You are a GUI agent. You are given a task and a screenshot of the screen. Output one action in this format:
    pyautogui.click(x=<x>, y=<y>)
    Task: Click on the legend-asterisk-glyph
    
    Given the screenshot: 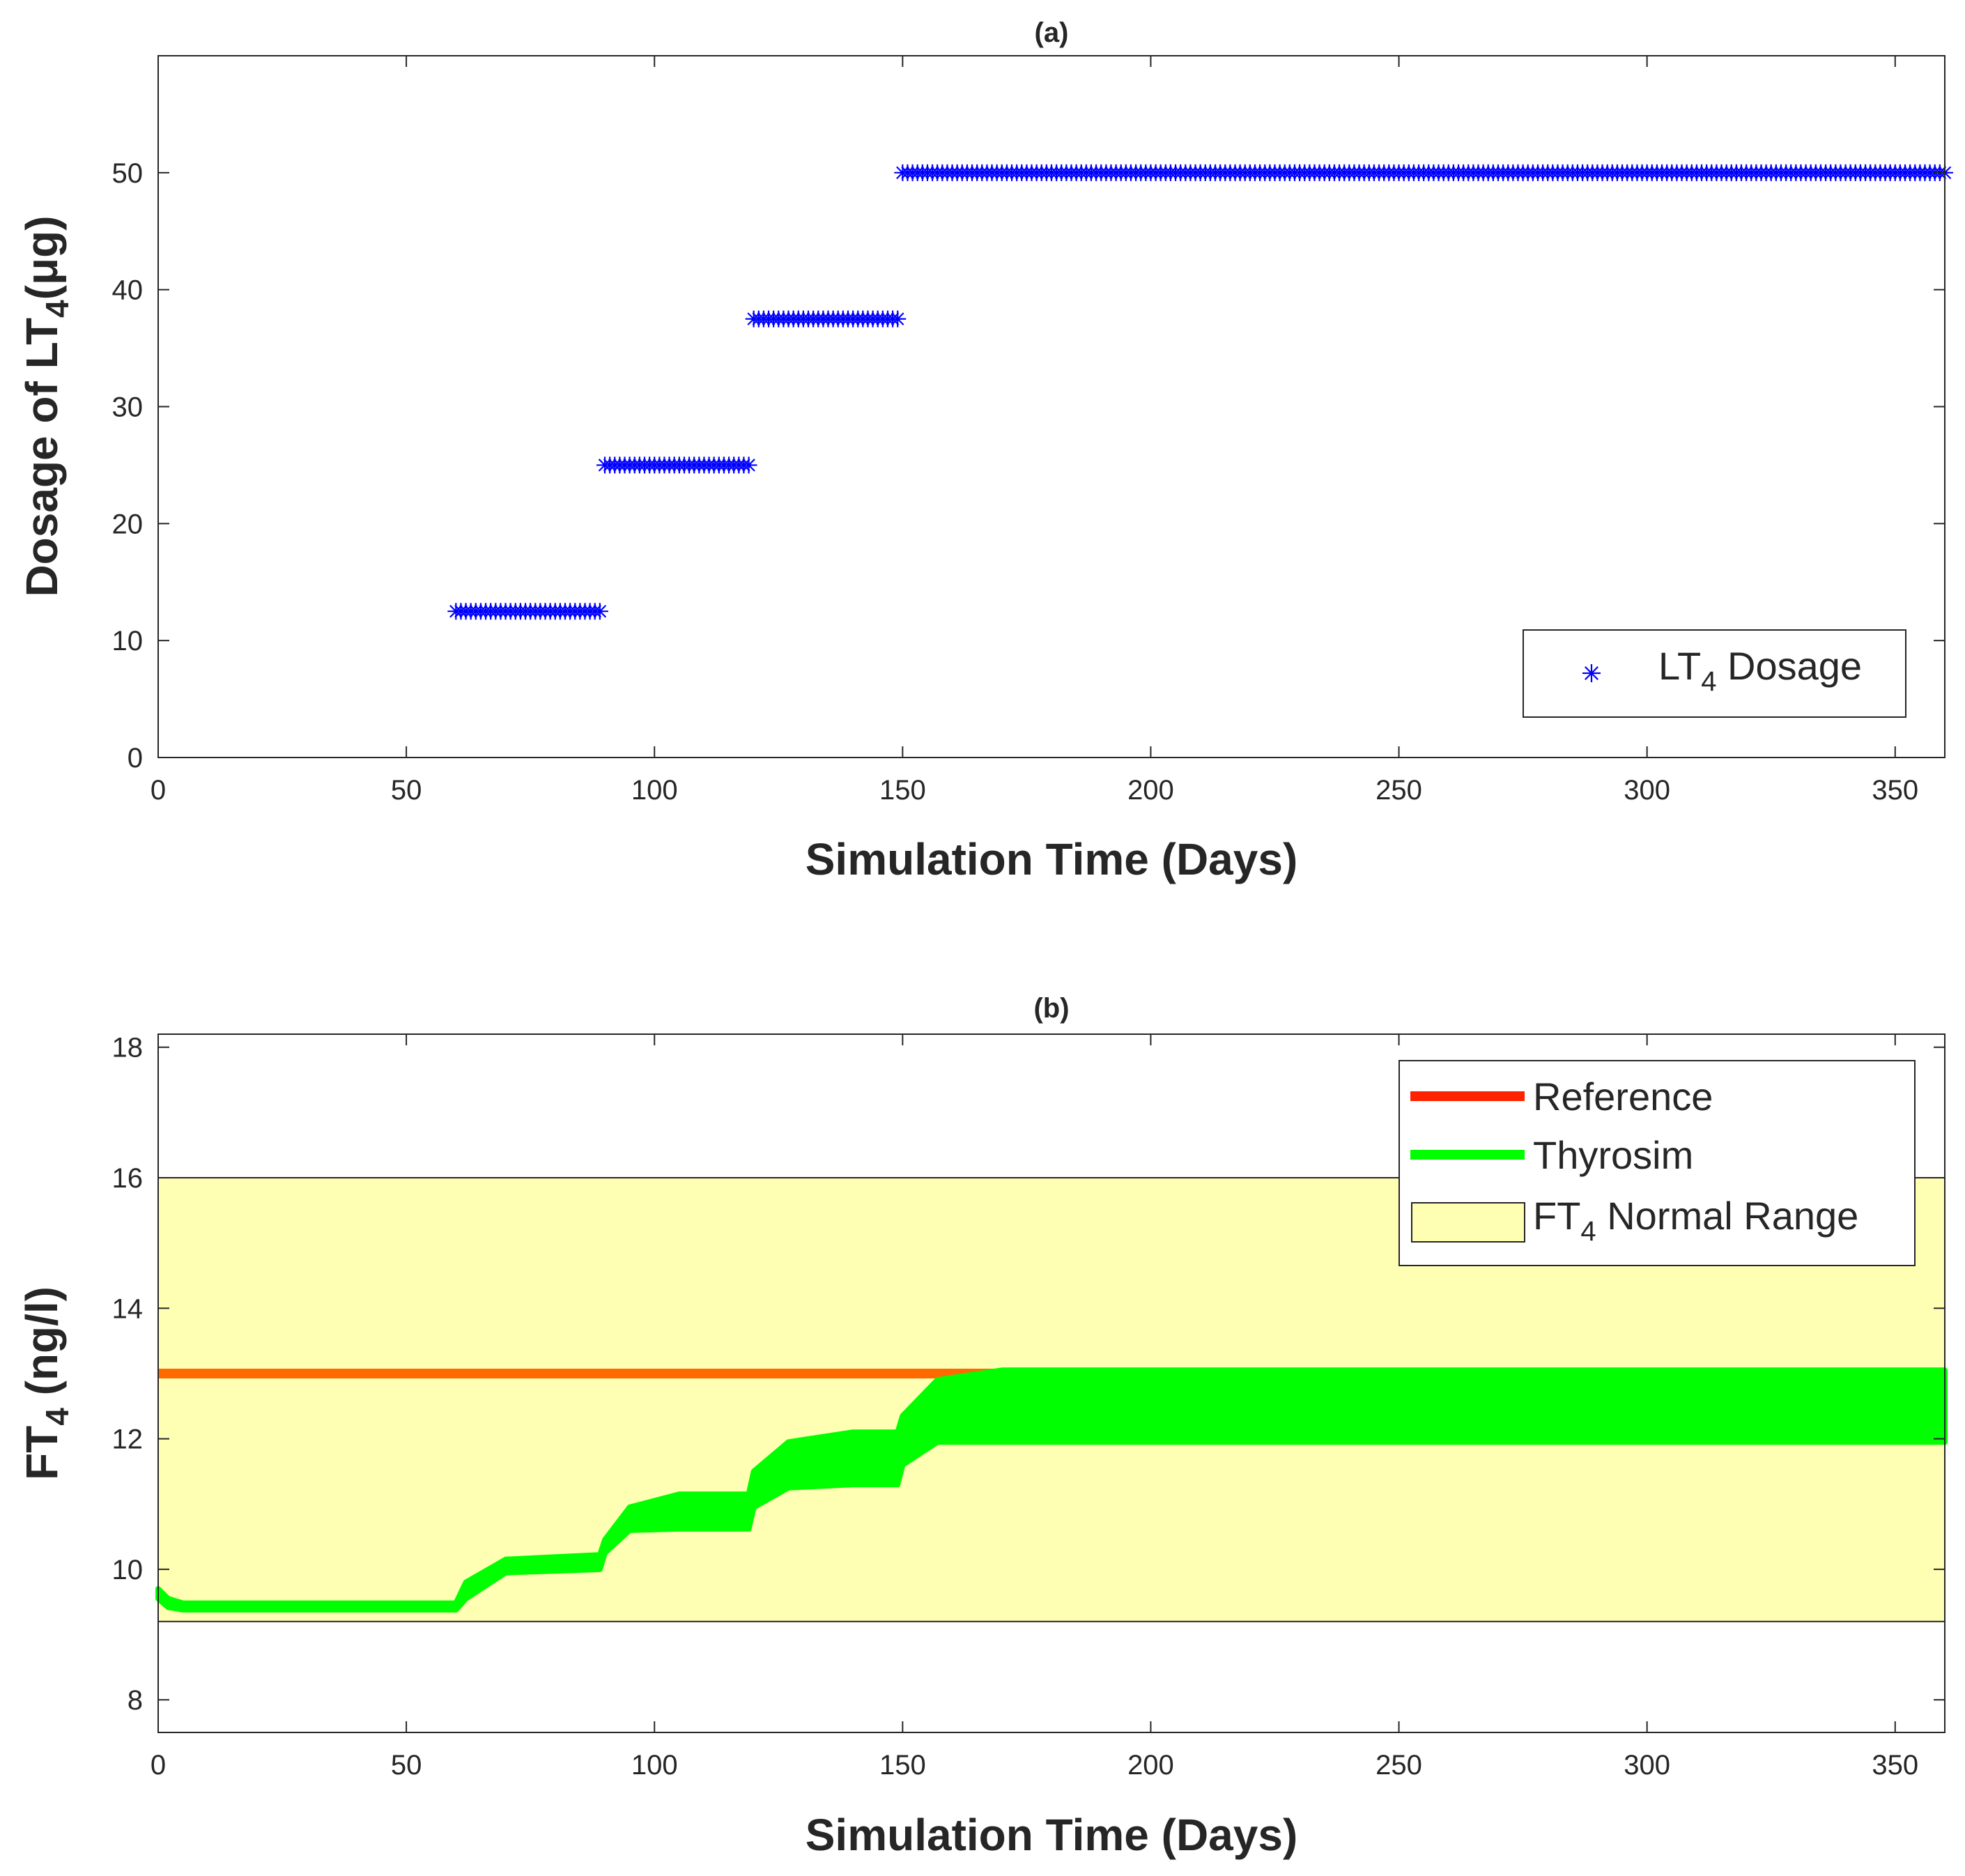 What is the action you would take?
    pyautogui.click(x=1591, y=673)
    